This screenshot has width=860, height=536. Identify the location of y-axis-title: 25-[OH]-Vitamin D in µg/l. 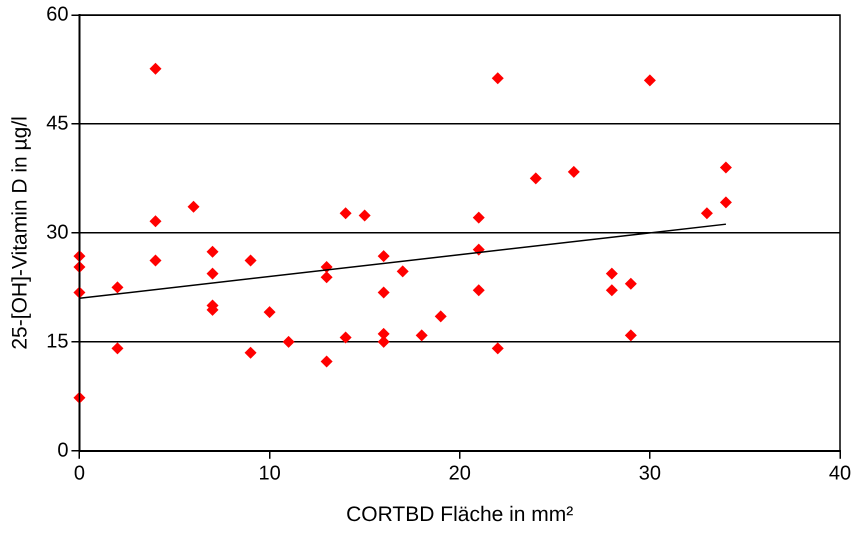
(20, 233).